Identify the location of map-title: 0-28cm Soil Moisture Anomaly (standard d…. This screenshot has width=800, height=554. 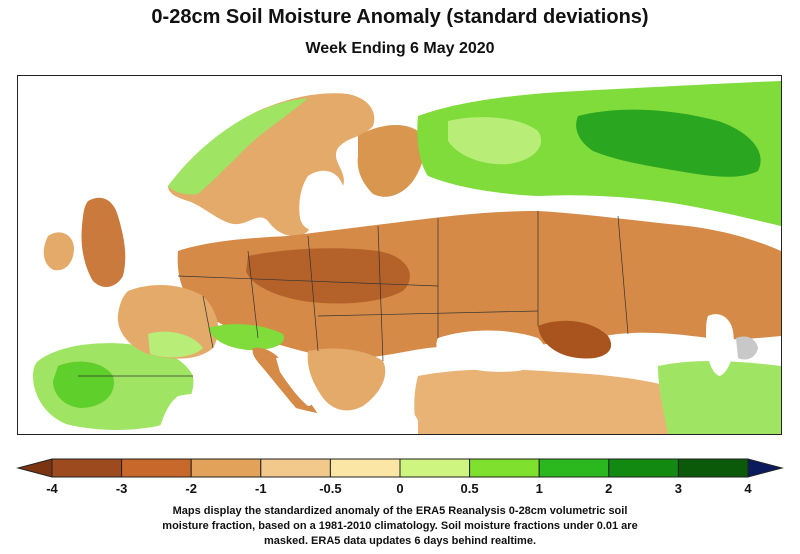
(400, 17).